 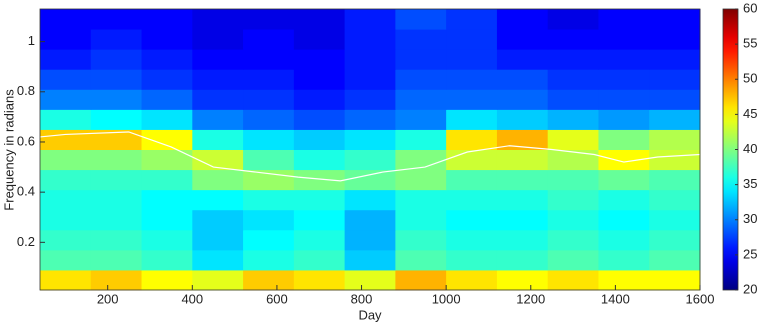 I want to click on y-tick-label: 0.6, so click(x=26, y=140).